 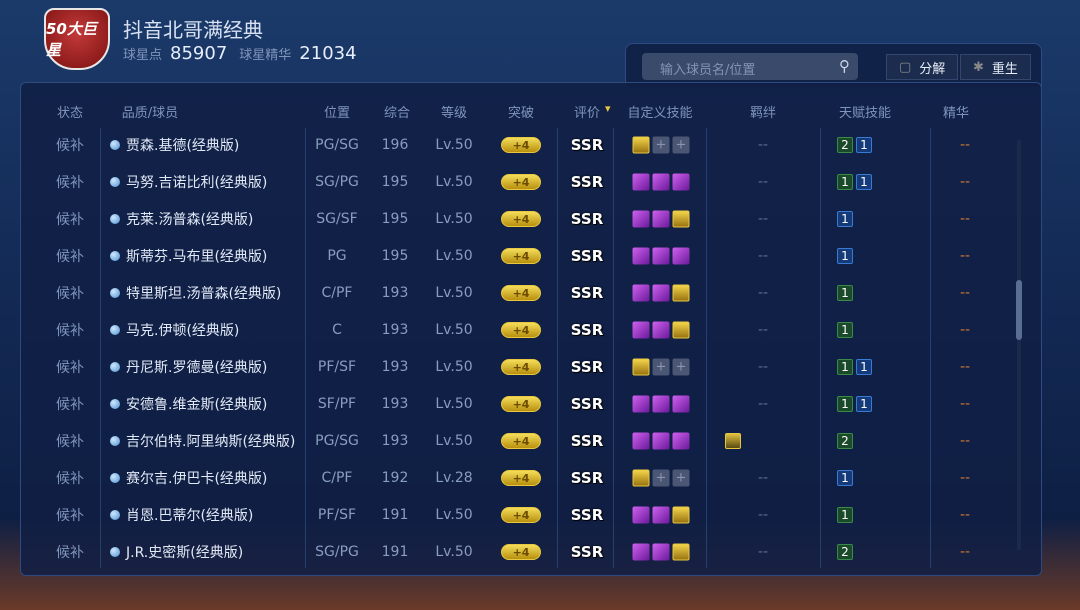 What do you see at coordinates (733, 440) in the screenshot?
I see `bond-icon` at bounding box center [733, 440].